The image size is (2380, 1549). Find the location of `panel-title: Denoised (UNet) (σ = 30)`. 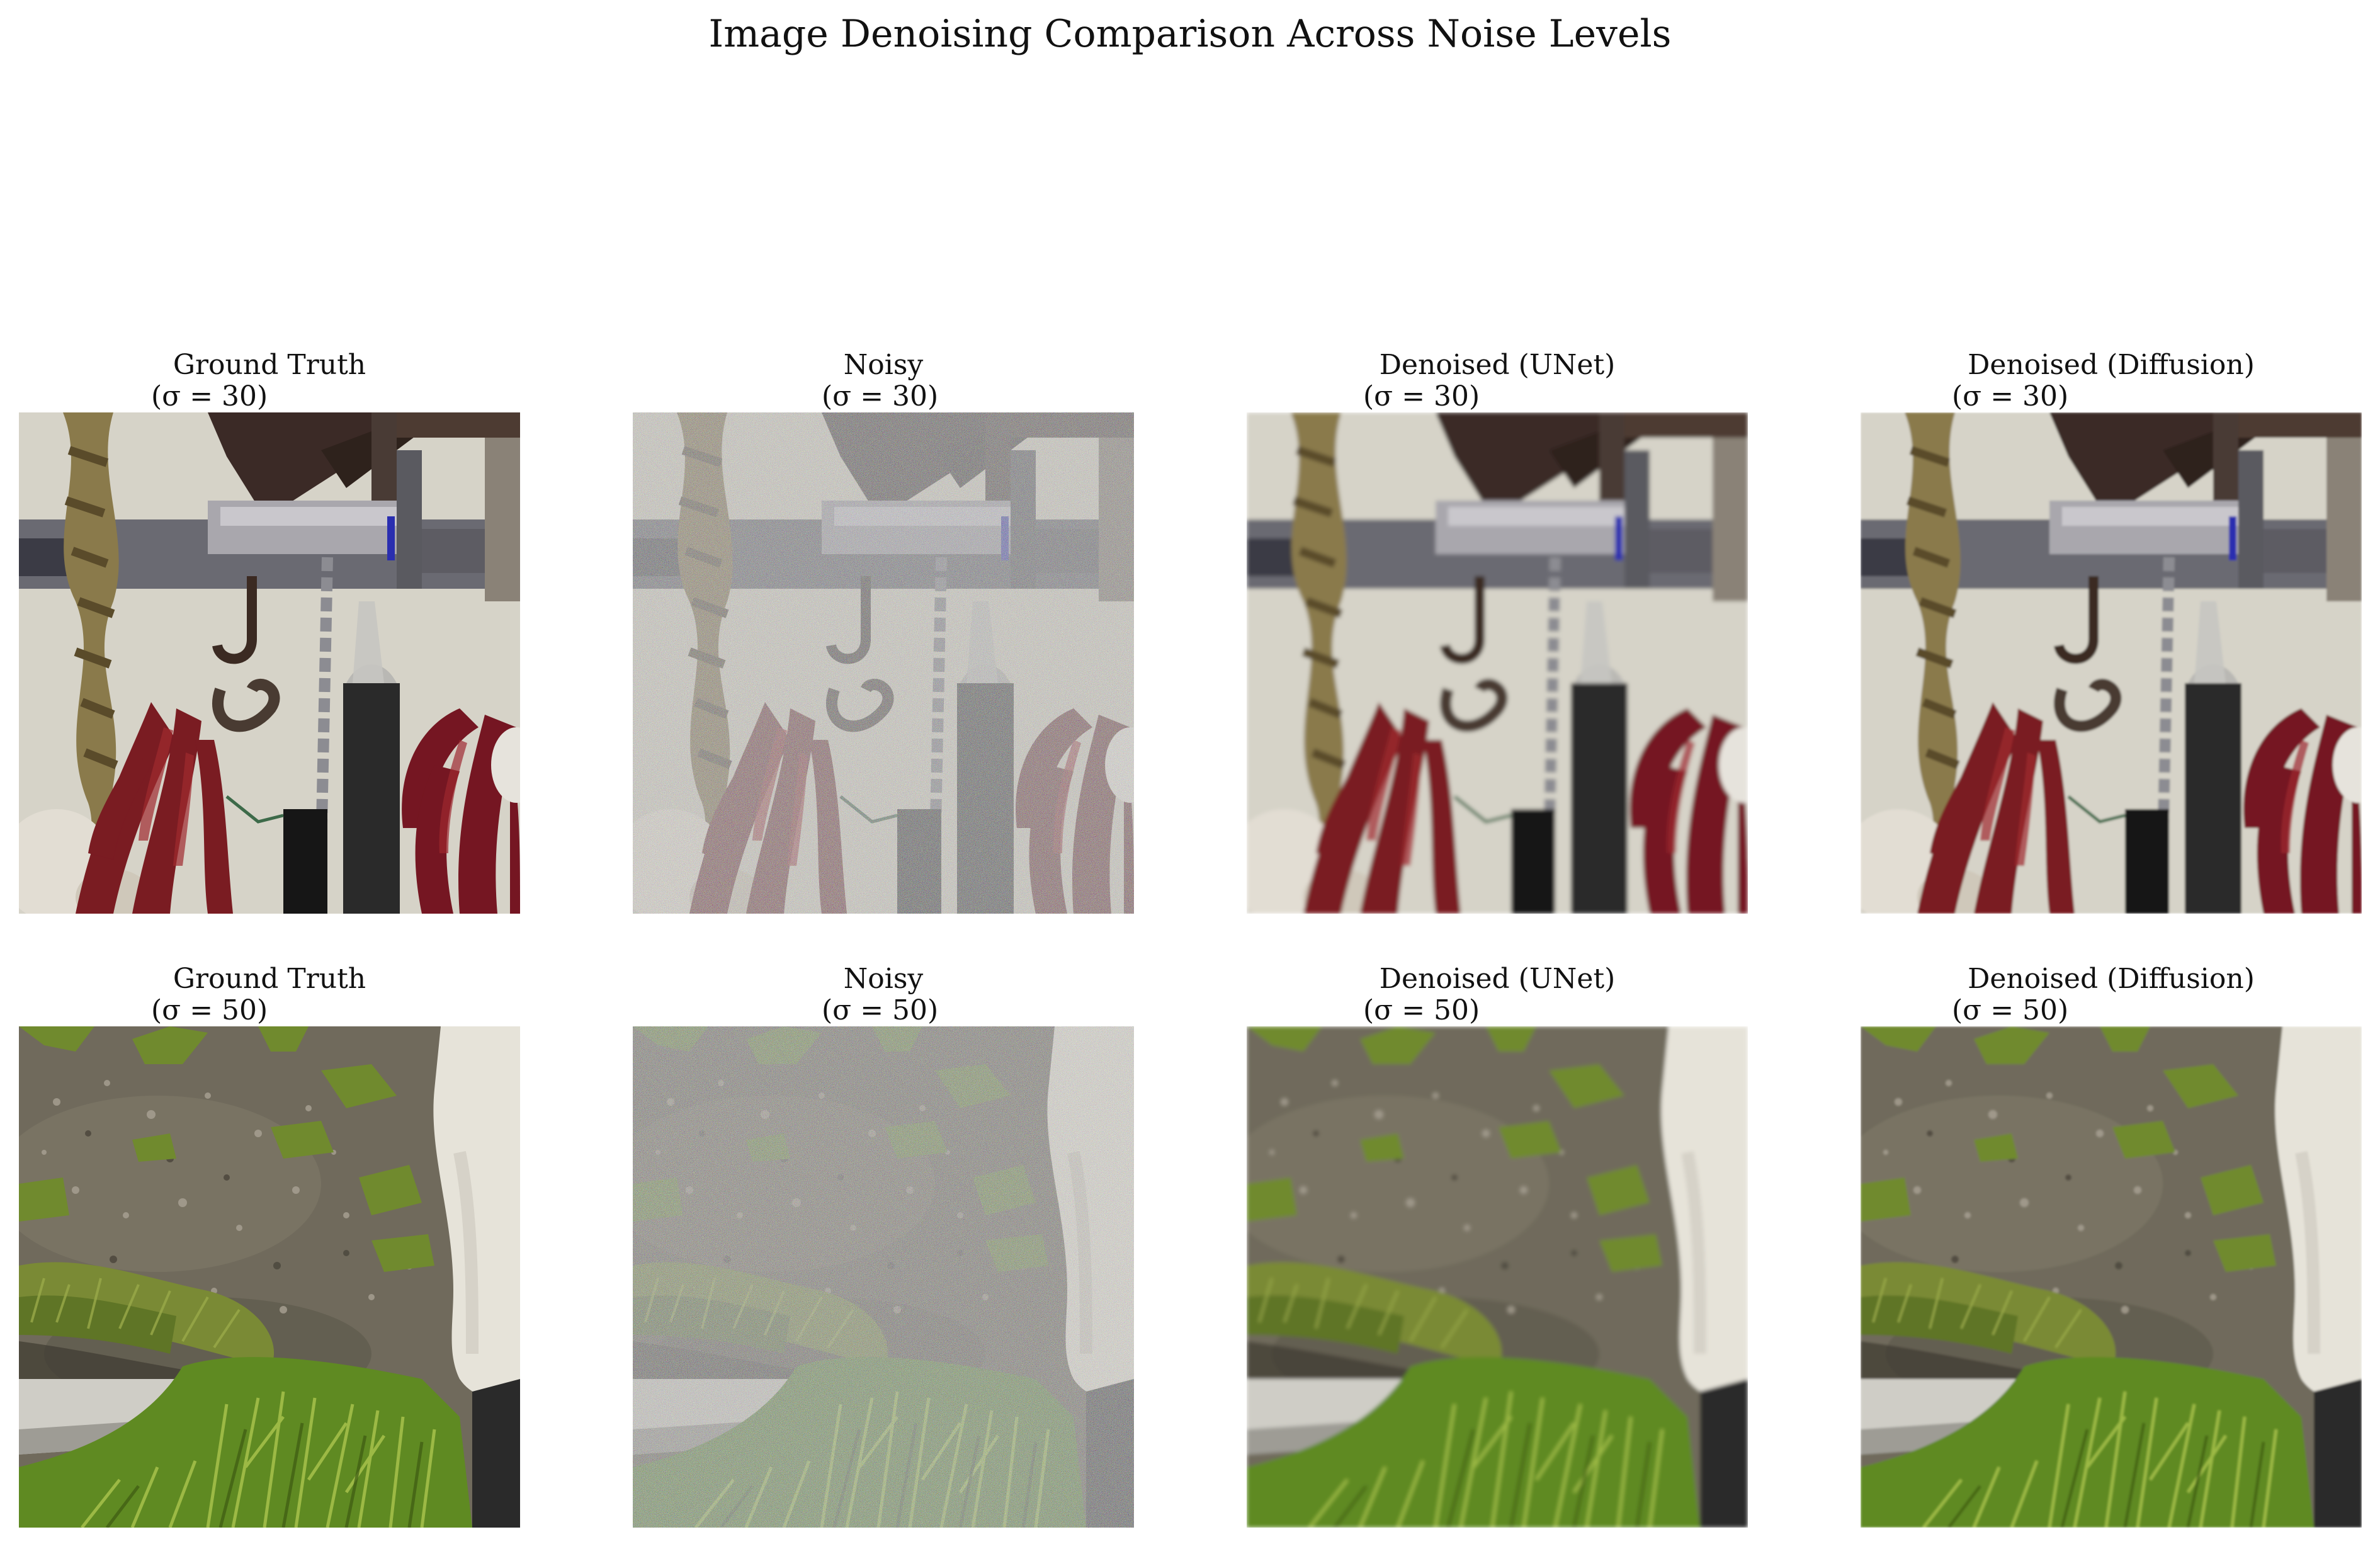

panel-title: Denoised (UNet) (σ = 30) is located at coordinates (1497, 380).